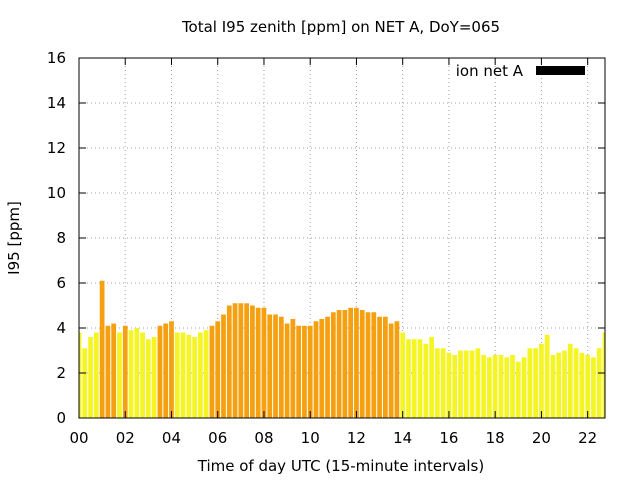  I want to click on x-tick-label: 02, so click(125, 438).